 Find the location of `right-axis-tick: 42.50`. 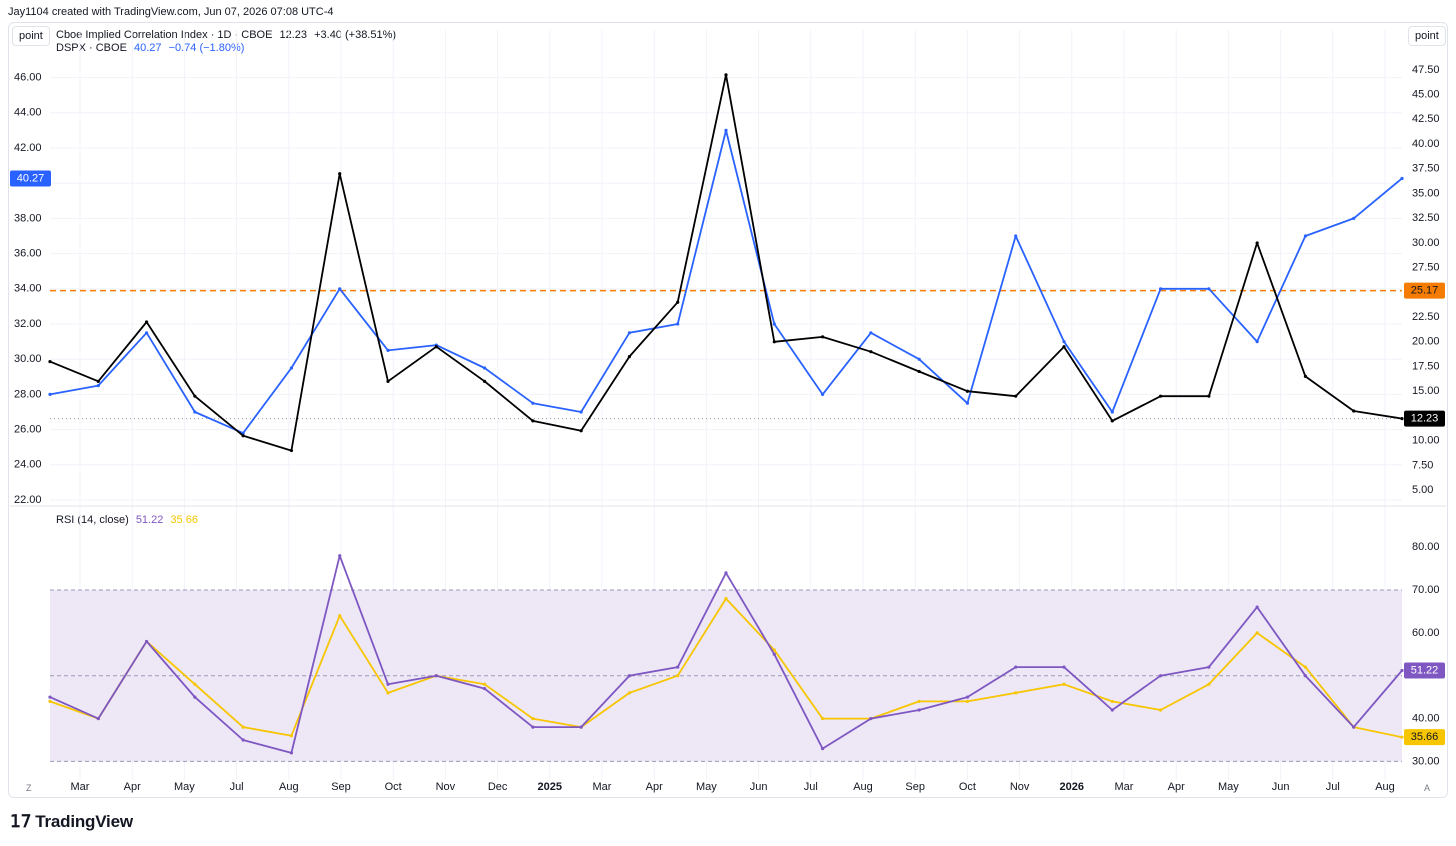

right-axis-tick: 42.50 is located at coordinates (1426, 119).